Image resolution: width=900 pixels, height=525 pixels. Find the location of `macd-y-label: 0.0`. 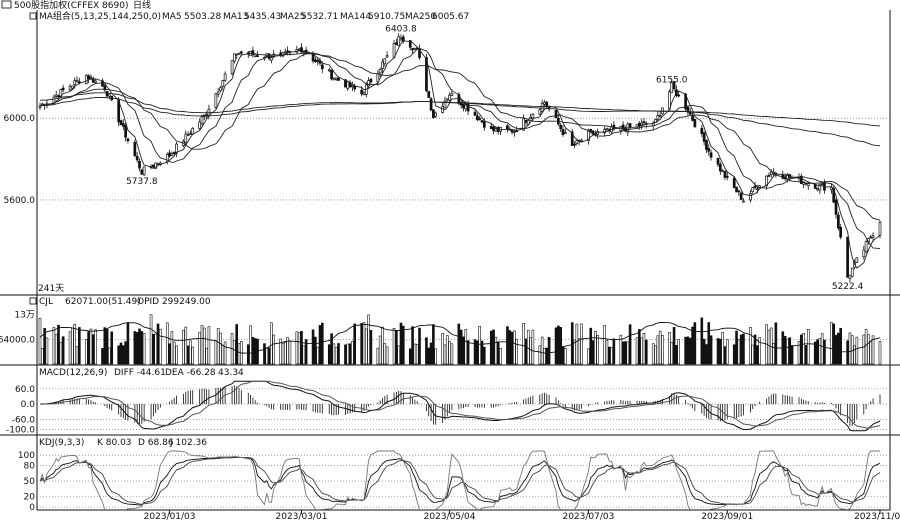

macd-y-label: 0.0 is located at coordinates (28, 405).